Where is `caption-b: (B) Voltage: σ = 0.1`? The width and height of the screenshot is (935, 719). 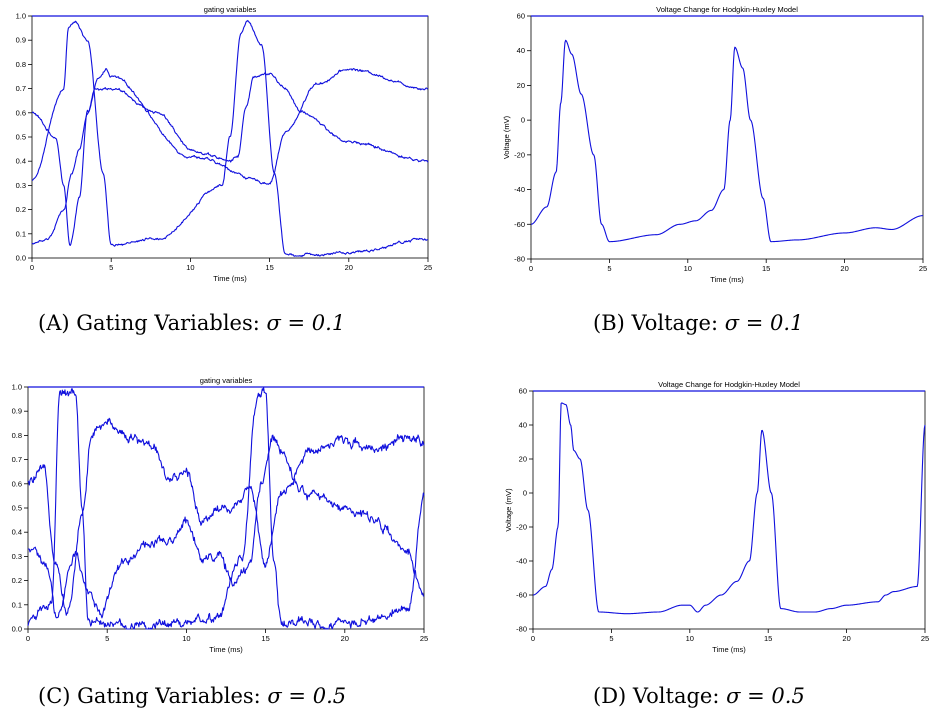
caption-b: (B) Voltage: σ = 0.1 is located at coordinates (698, 323).